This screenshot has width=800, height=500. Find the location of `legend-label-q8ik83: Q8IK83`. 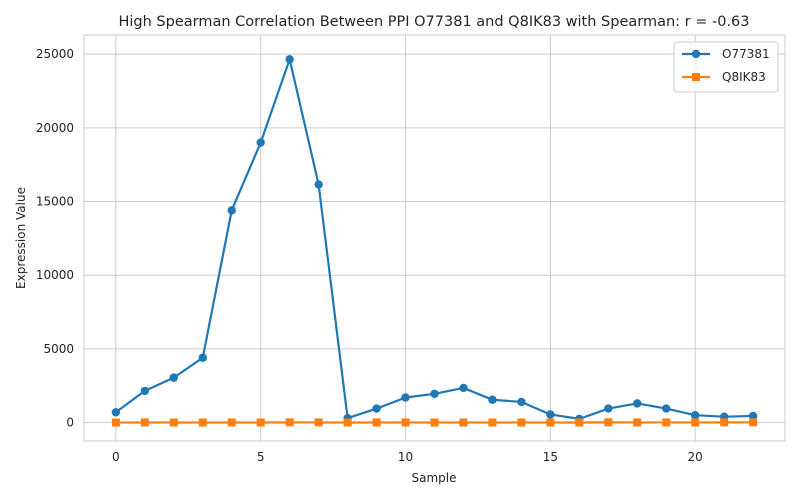

legend-label-q8ik83: Q8IK83 is located at coordinates (744, 77).